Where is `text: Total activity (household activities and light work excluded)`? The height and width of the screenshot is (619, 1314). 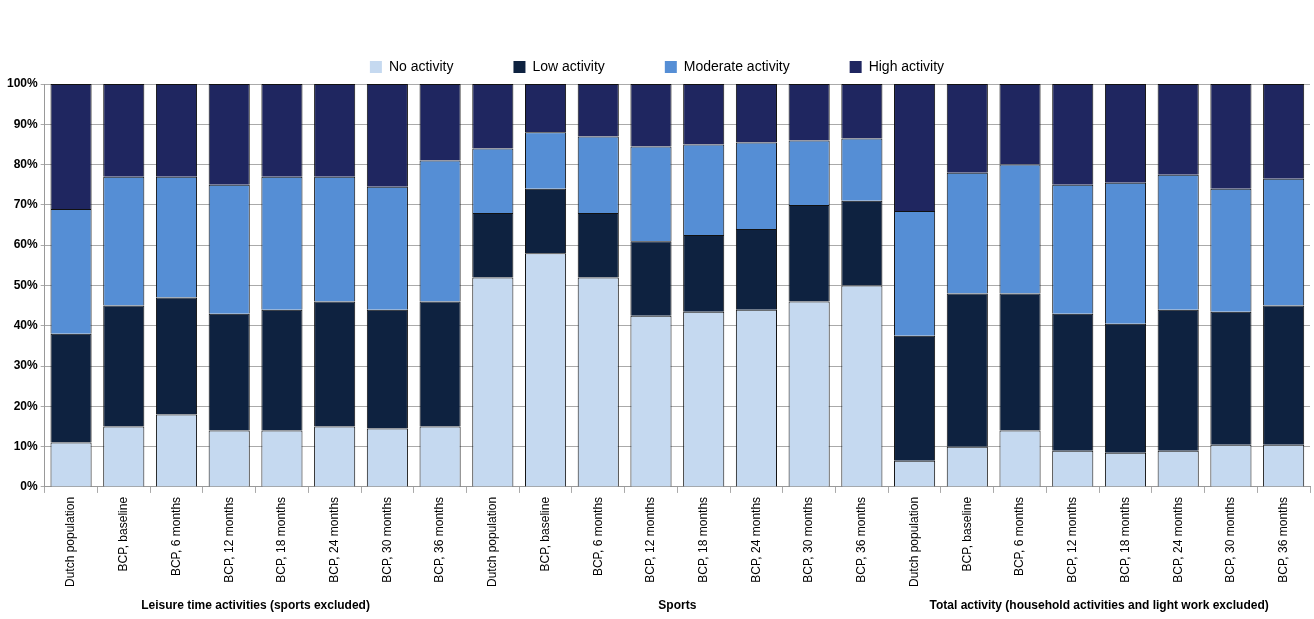 text: Total activity (household activities and light work excluded) is located at coordinates (1099, 605).